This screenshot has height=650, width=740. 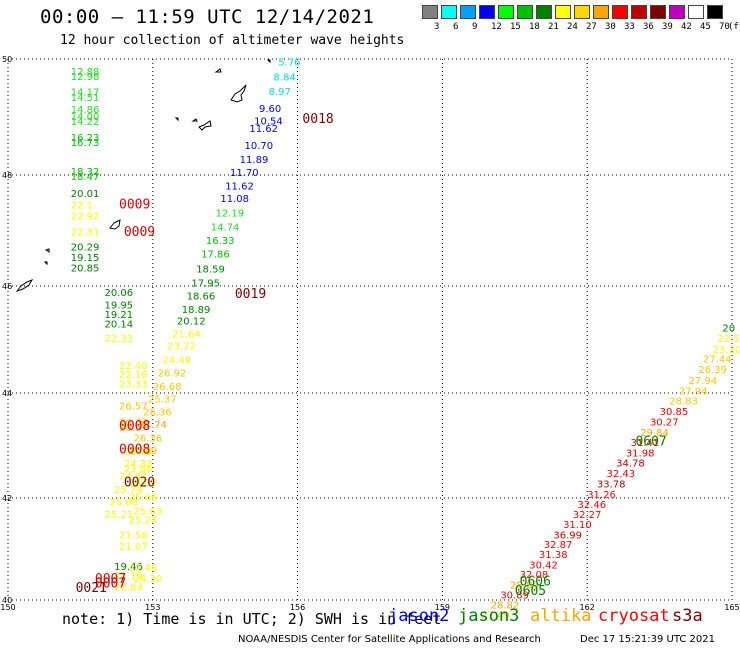 I want to click on pass-time-label: 0018, so click(x=317, y=119).